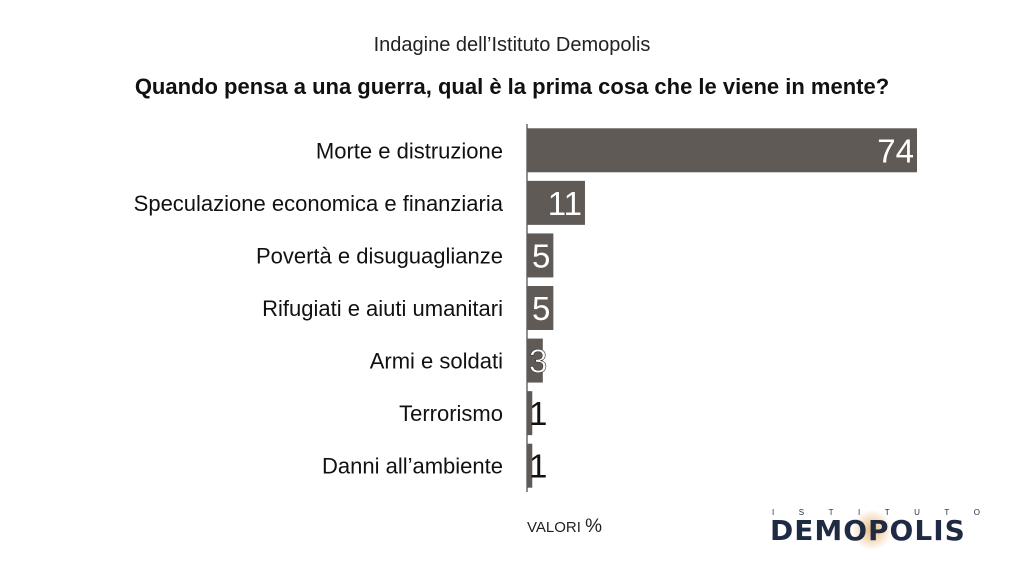 The image size is (1024, 576). Describe the element at coordinates (554, 527) in the screenshot. I see `units-label: VALORI` at that location.